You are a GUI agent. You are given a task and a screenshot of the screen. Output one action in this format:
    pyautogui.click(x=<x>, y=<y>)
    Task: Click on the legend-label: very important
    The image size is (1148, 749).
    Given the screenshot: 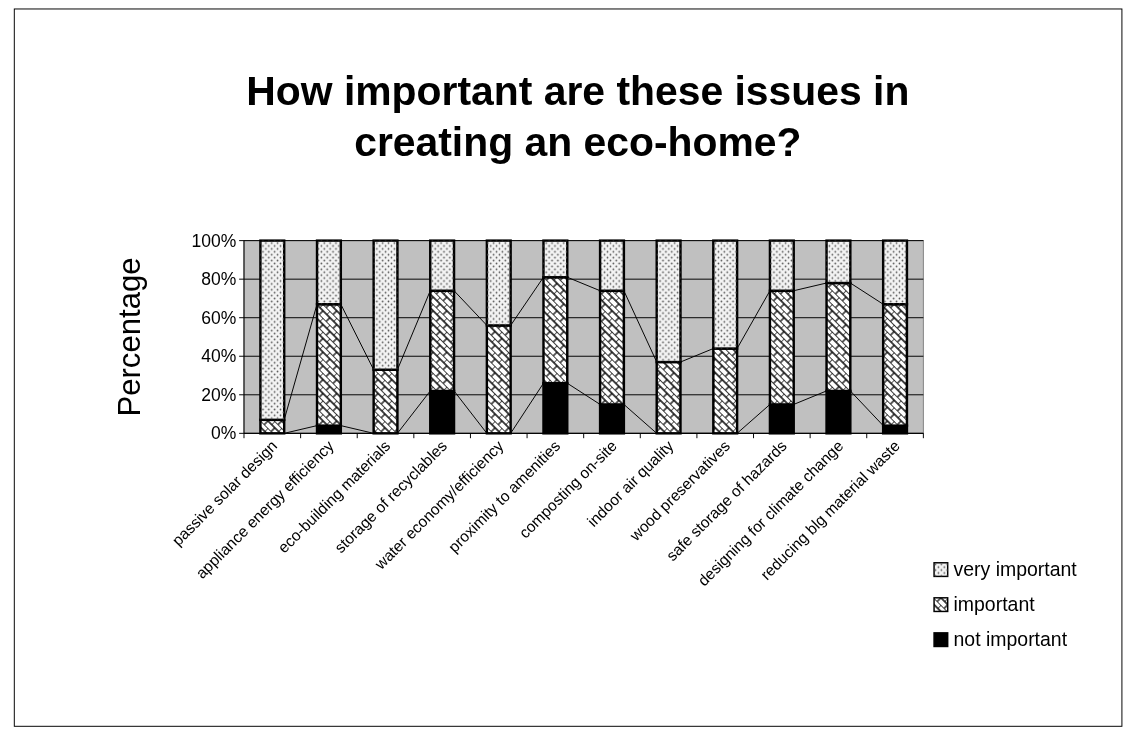 What is the action you would take?
    pyautogui.click(x=1015, y=569)
    